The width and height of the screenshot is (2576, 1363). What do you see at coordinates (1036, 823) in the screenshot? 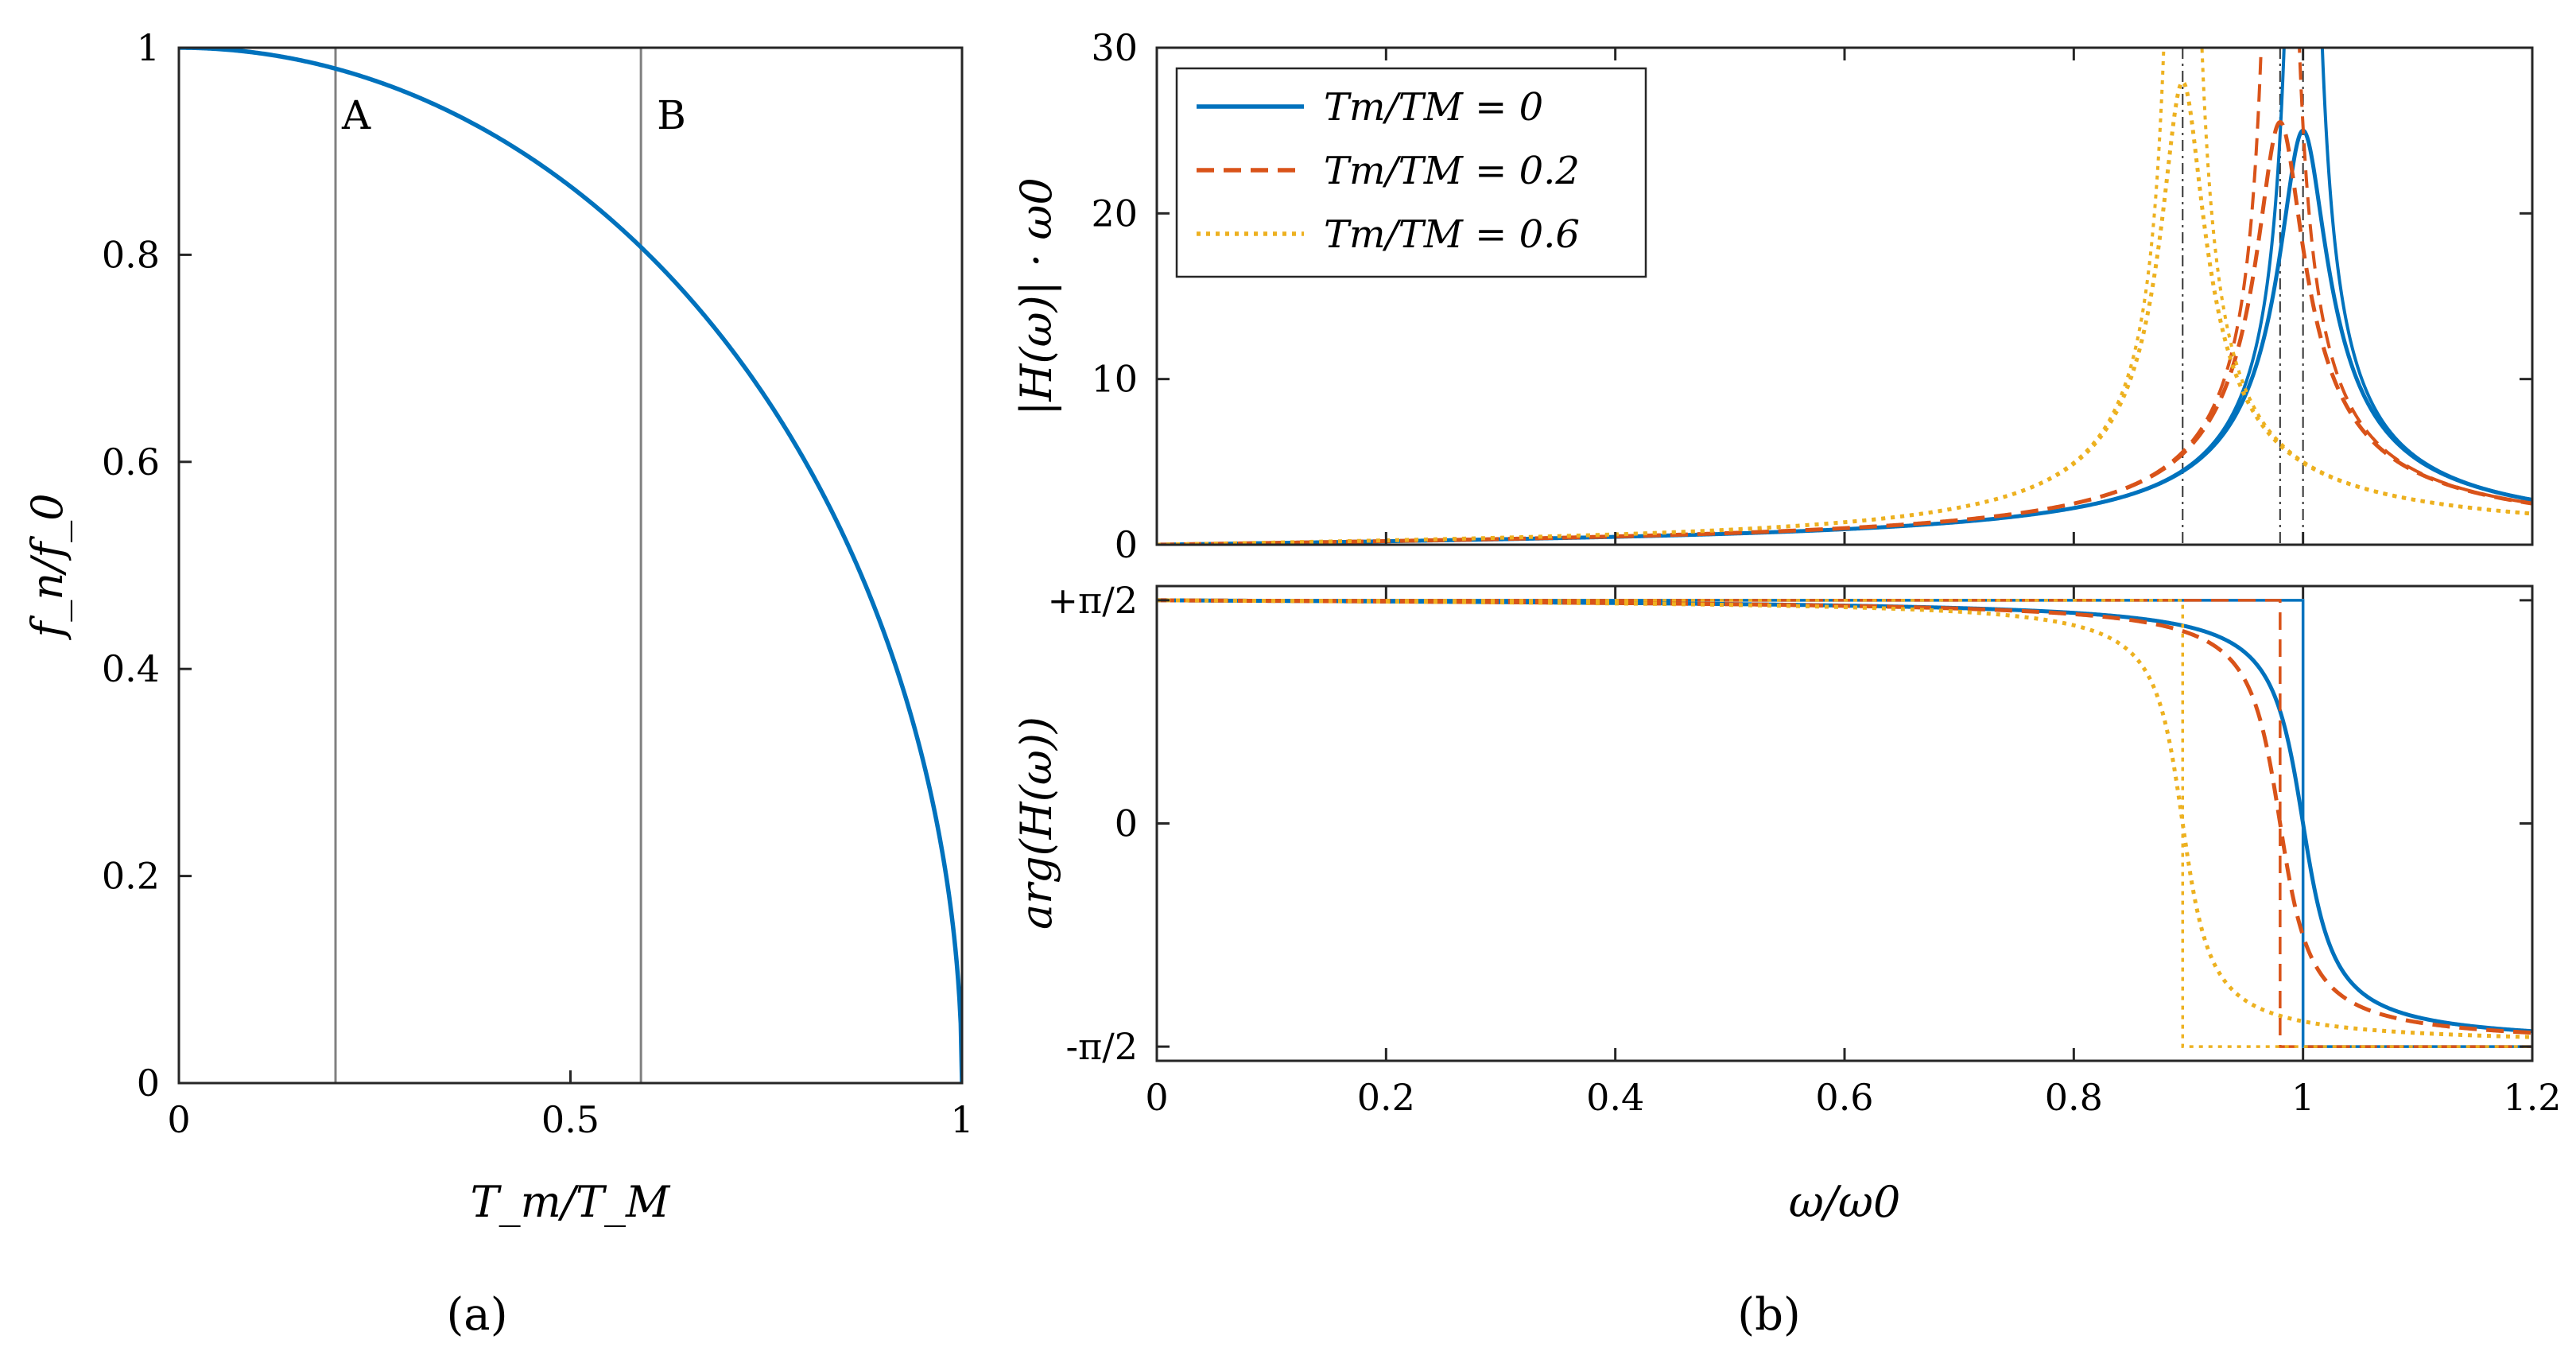
I see `panel-b-phase-y-axis-label: arg(H(ω))` at bounding box center [1036, 823].